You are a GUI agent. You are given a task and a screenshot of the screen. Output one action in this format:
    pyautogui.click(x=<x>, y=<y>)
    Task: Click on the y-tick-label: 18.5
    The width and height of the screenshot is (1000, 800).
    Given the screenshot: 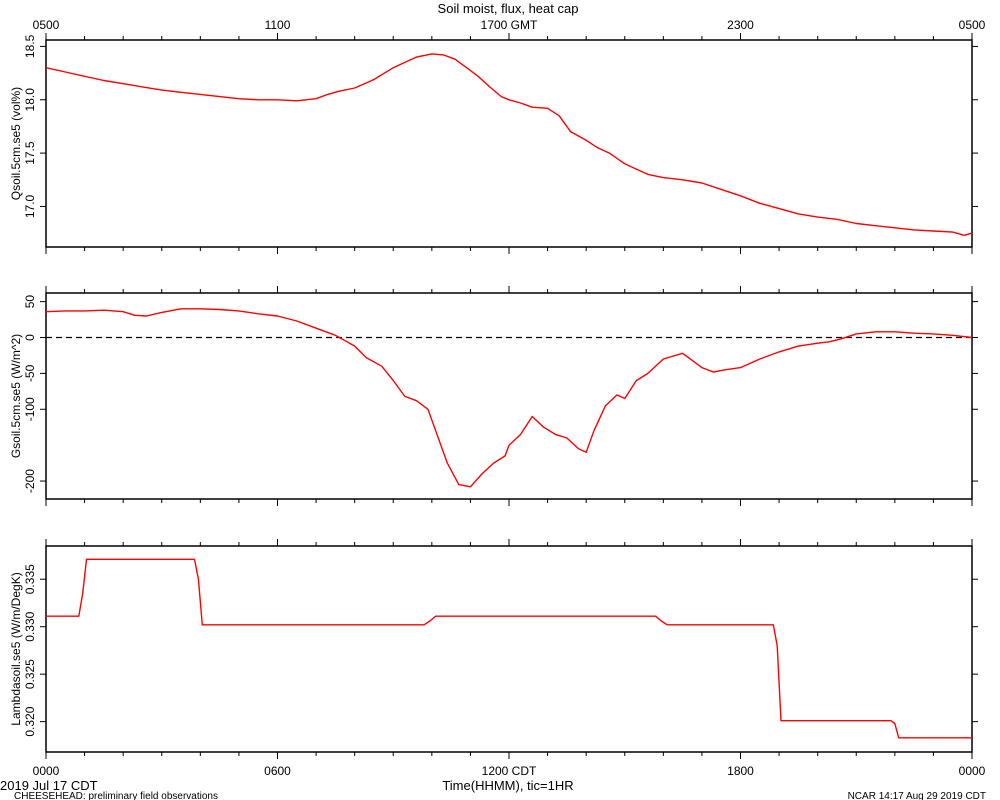 What is the action you would take?
    pyautogui.click(x=30, y=46)
    